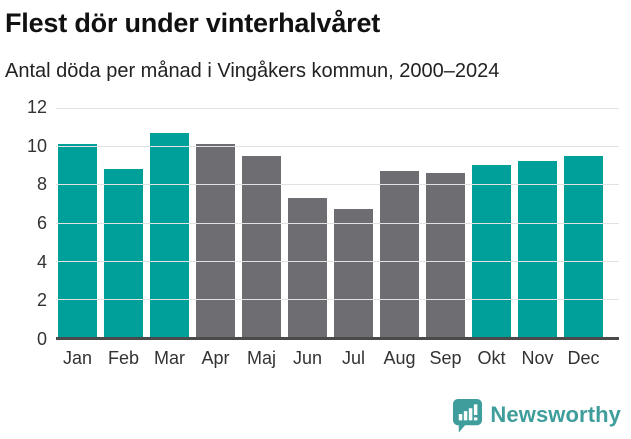  I want to click on bar-nov, so click(537, 249).